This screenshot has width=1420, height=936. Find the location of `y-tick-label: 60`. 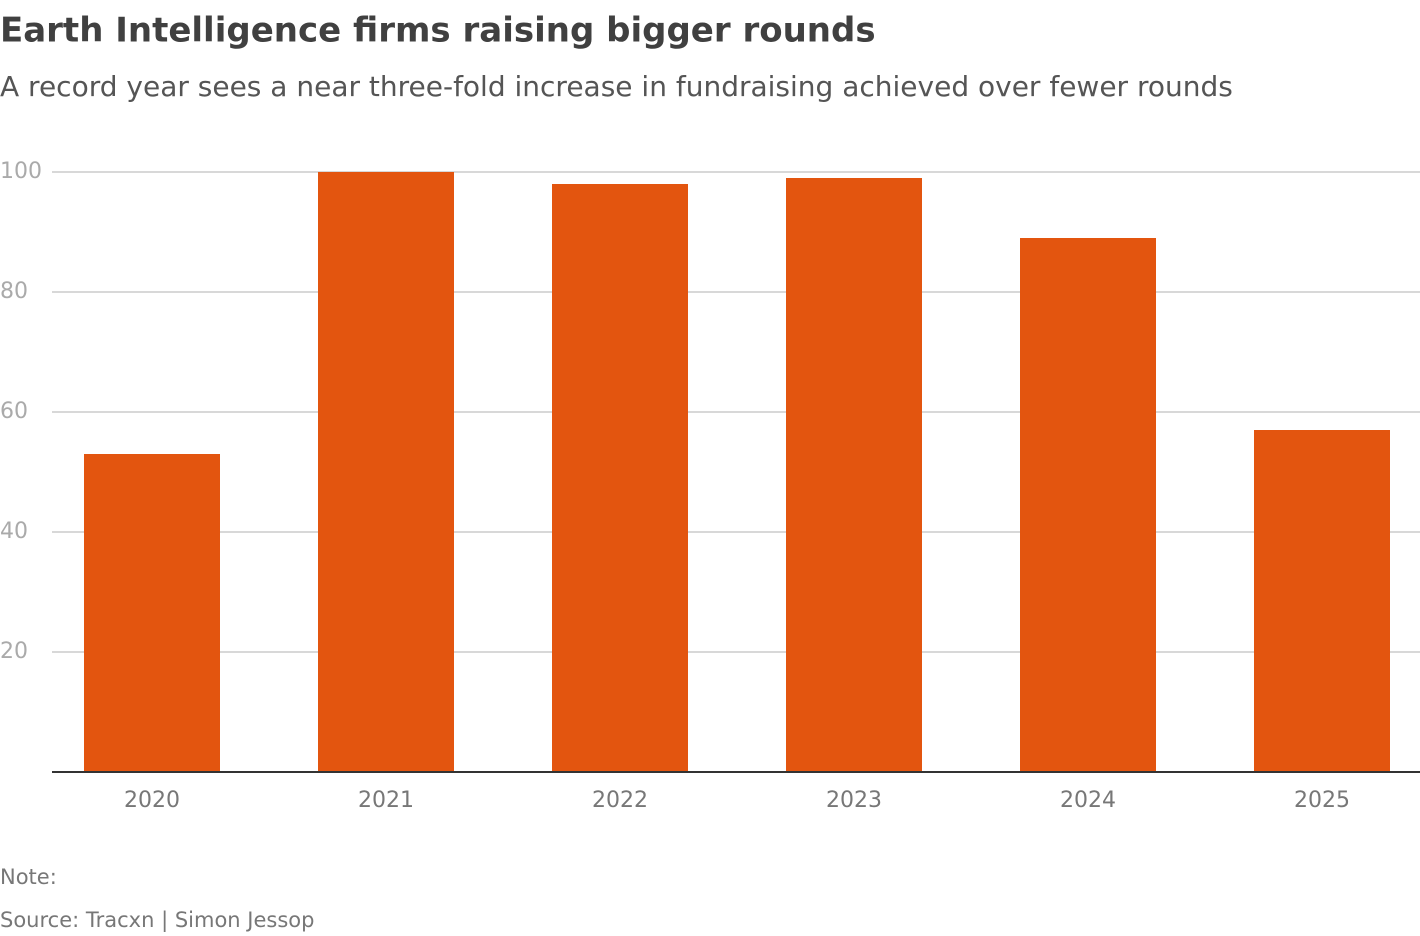

y-tick-label: 60 is located at coordinates (14, 411).